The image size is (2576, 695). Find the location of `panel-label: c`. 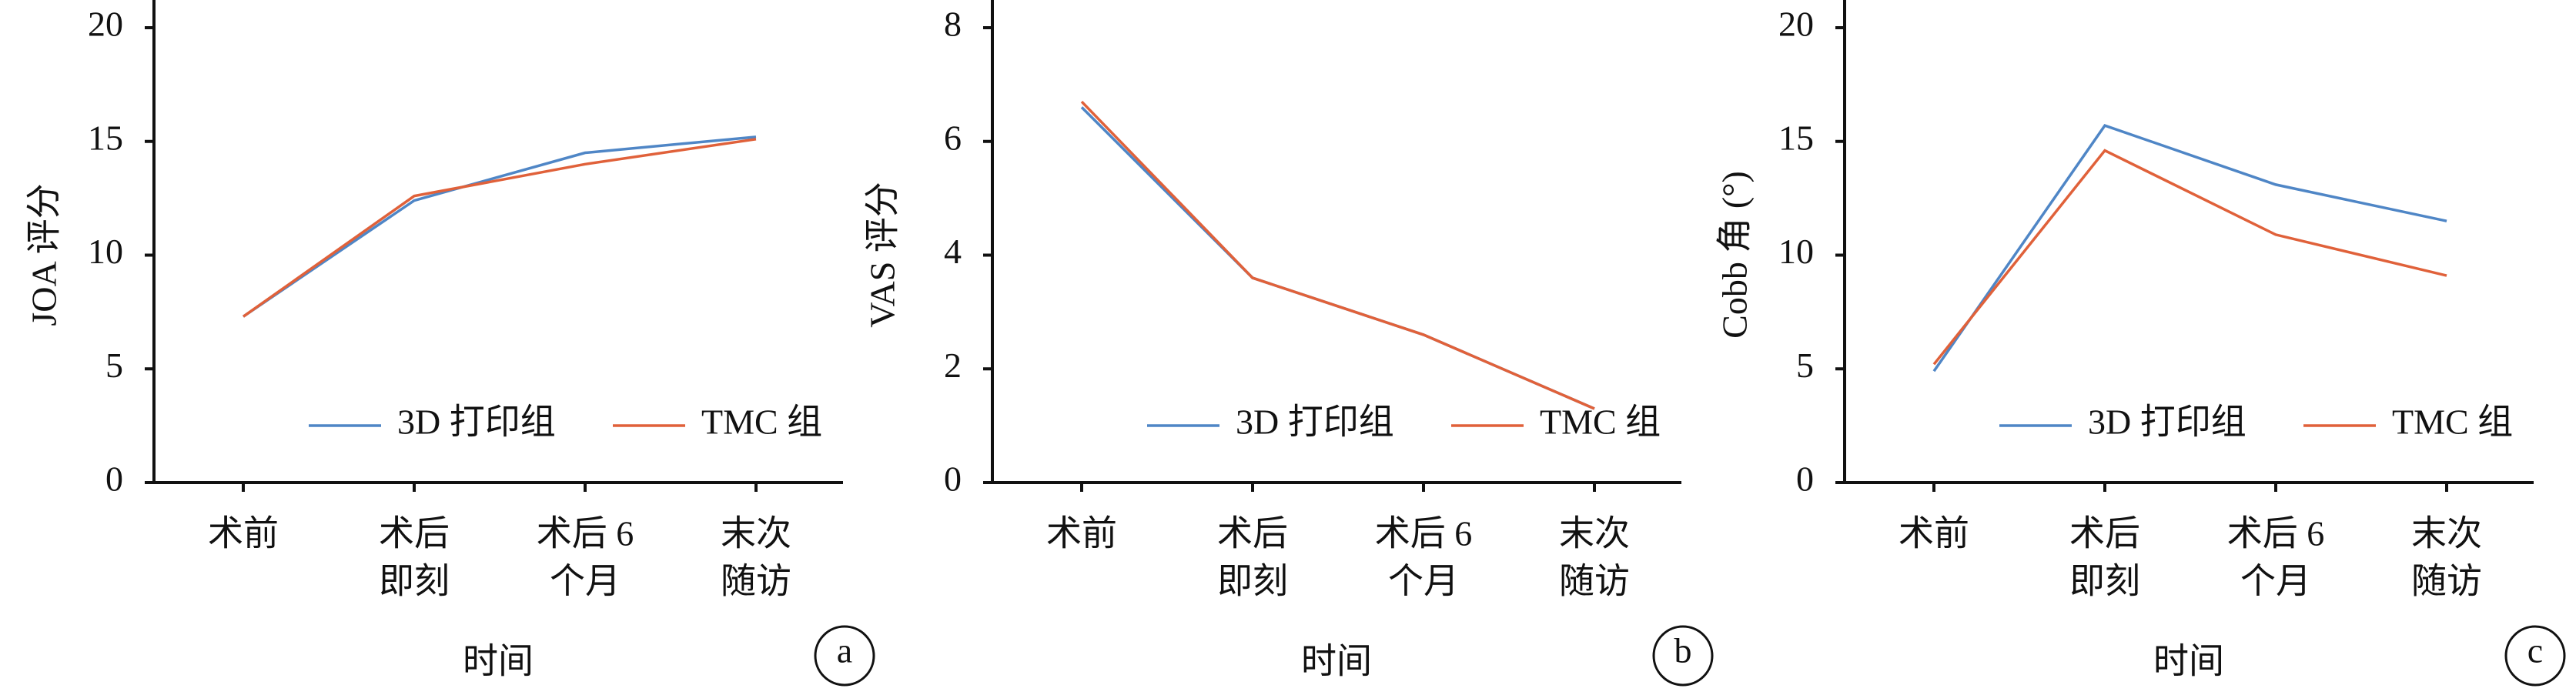

panel-label: c is located at coordinates (2535, 650).